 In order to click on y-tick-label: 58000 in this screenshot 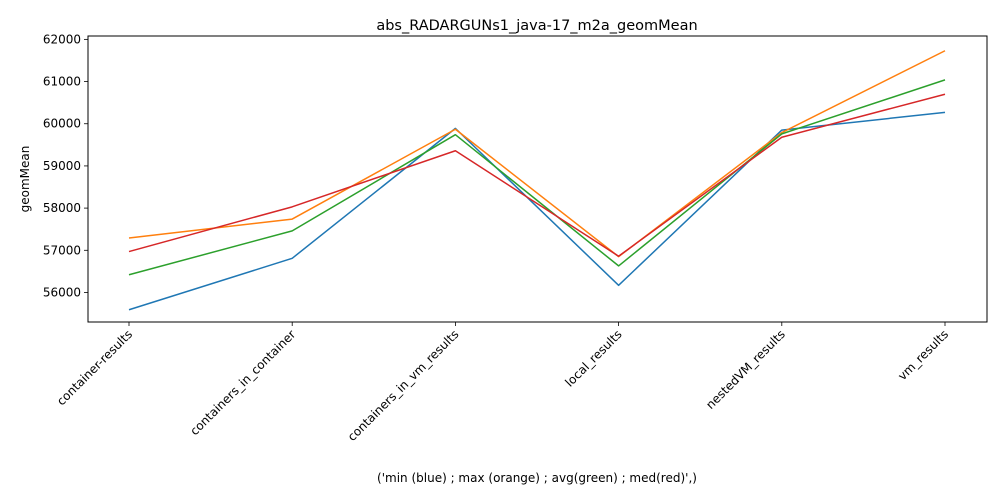, I will do `click(62, 208)`.